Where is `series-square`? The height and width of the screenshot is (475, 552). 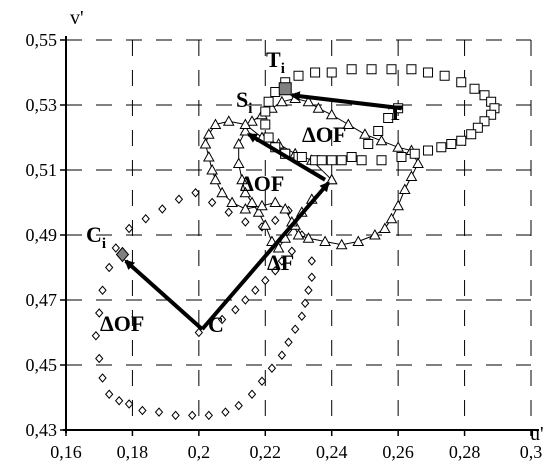 series-square is located at coordinates (380, 115).